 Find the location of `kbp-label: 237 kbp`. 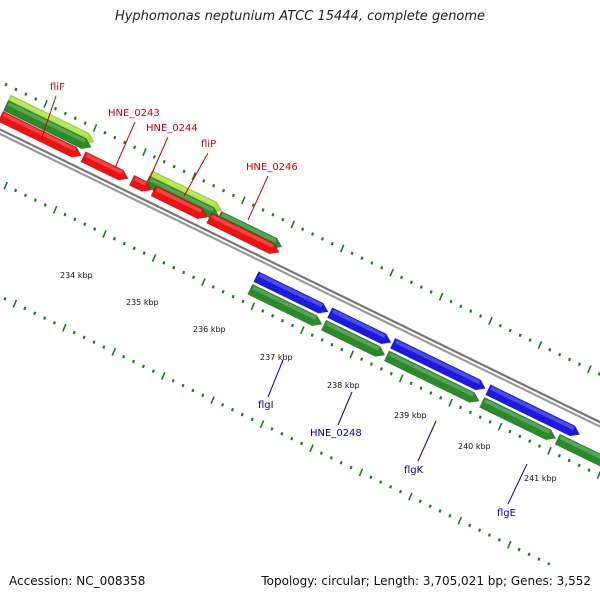

kbp-label: 237 kbp is located at coordinates (276, 357).